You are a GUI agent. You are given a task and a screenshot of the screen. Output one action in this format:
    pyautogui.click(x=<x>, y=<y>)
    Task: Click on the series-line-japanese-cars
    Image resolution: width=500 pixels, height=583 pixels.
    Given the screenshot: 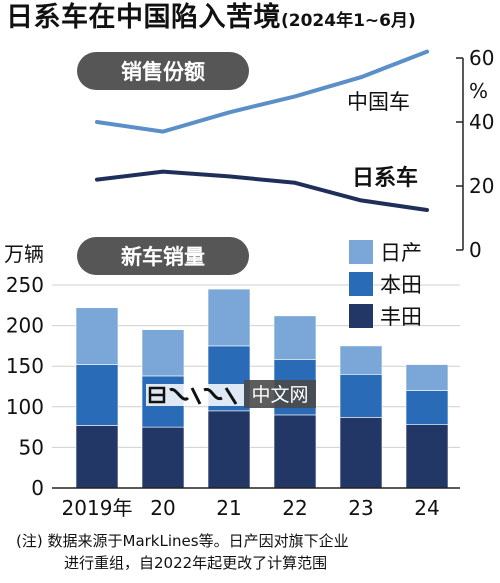 What is the action you would take?
    pyautogui.click(x=262, y=190)
    